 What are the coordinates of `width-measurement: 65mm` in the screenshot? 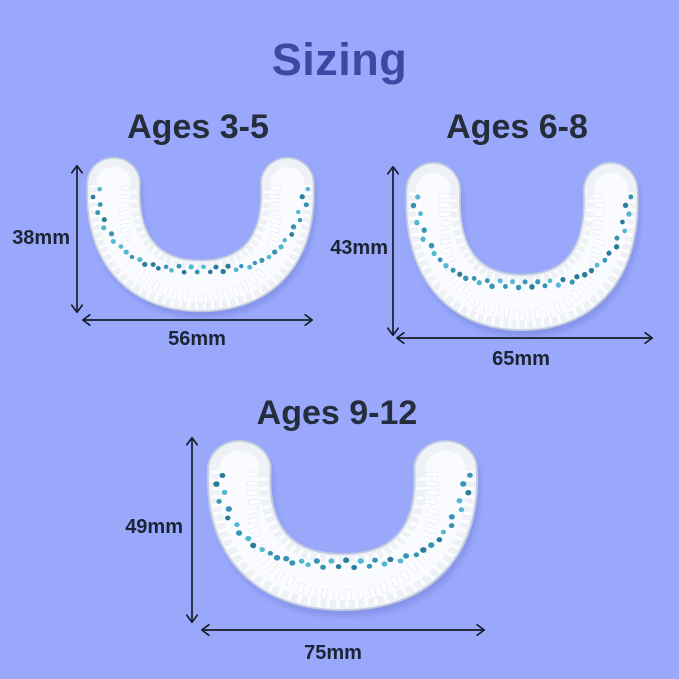 It's located at (521, 359).